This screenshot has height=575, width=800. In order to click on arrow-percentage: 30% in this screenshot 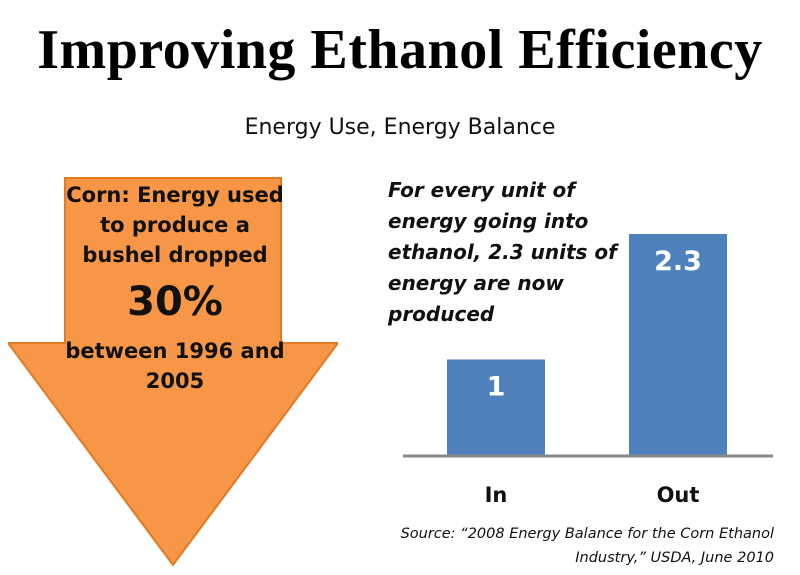, I will do `click(175, 302)`.